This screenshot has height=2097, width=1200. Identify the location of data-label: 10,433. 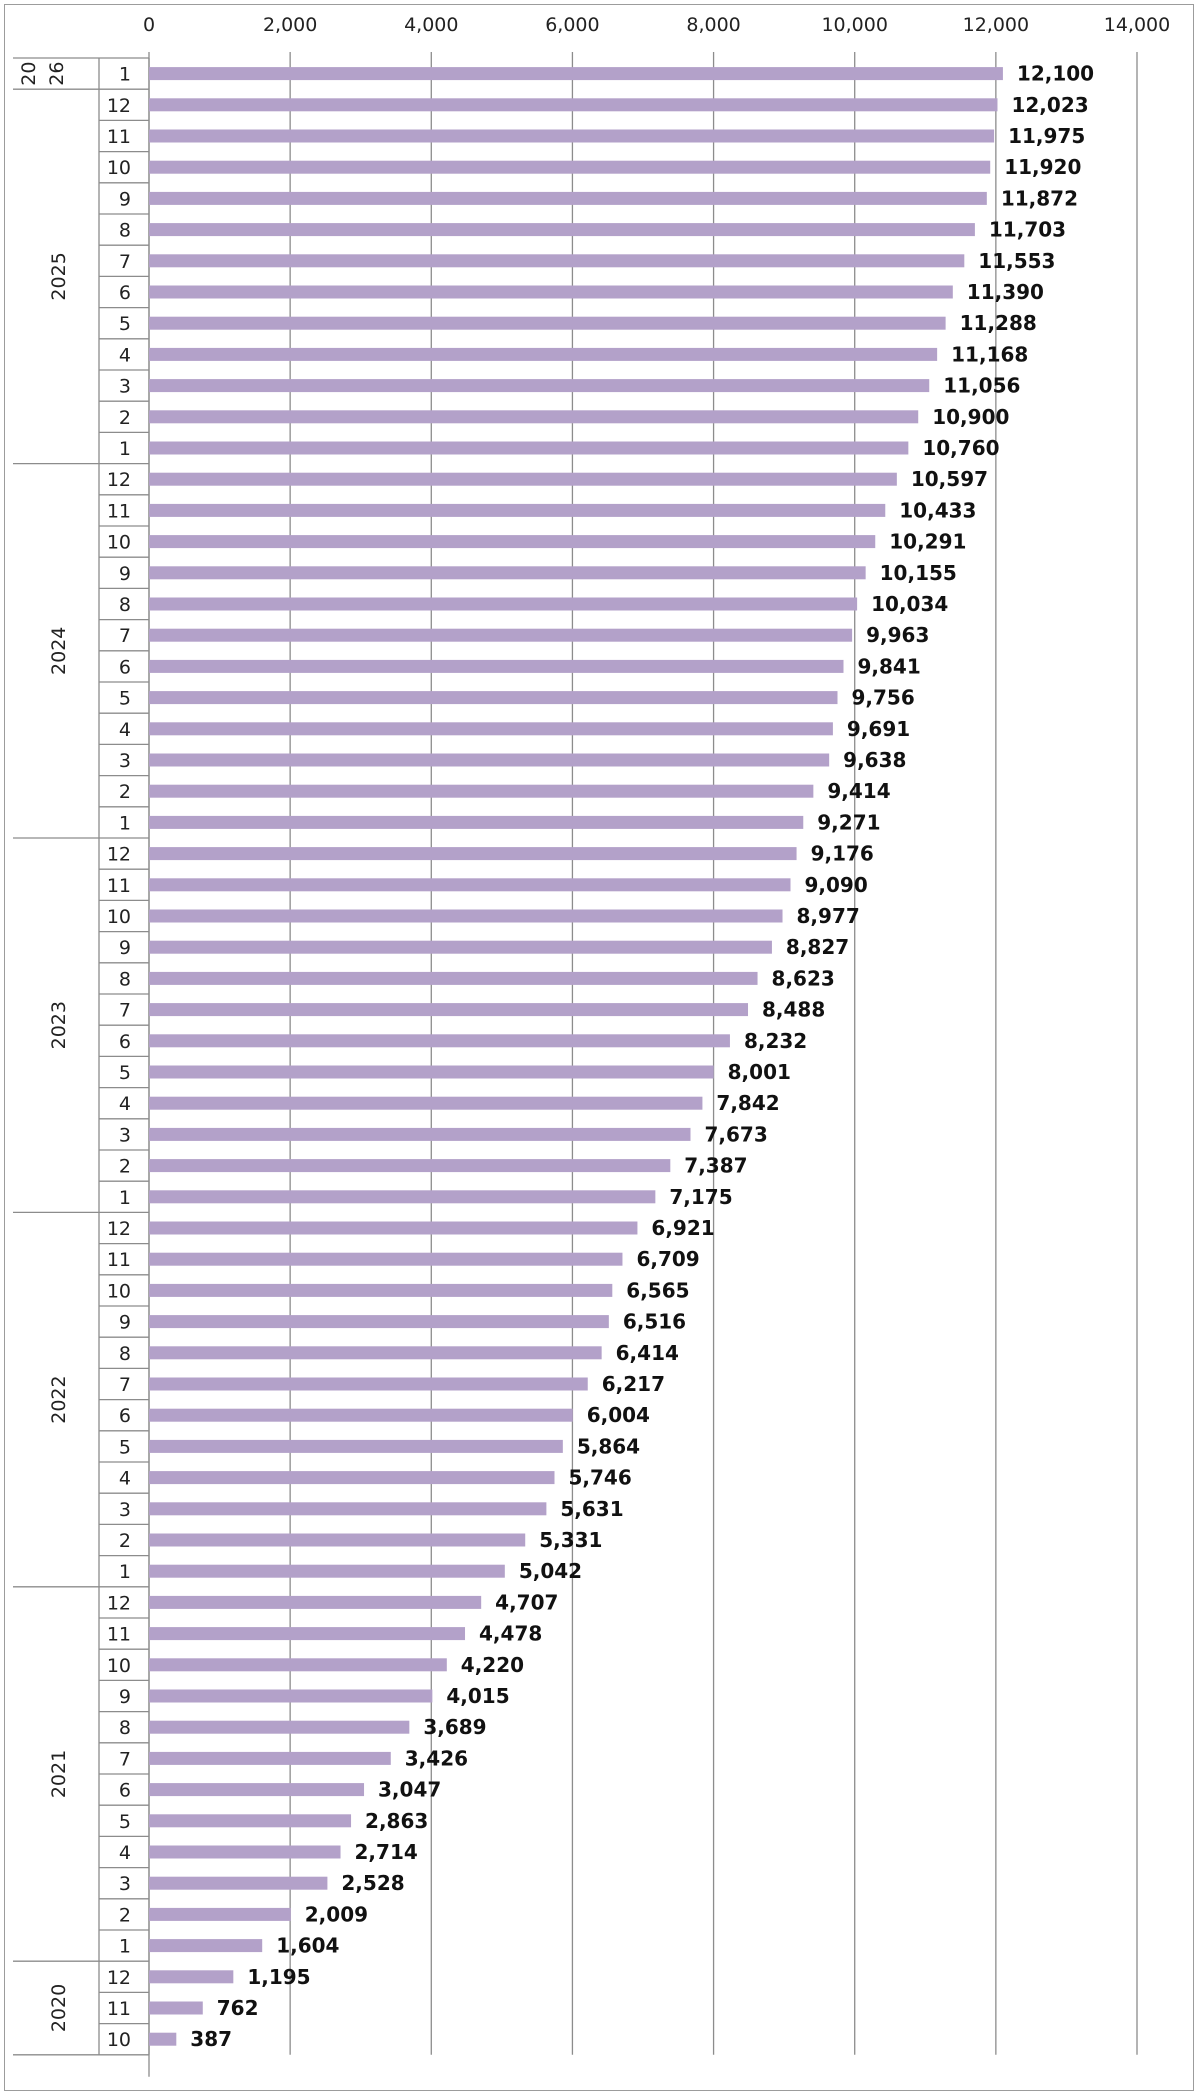
(937, 510).